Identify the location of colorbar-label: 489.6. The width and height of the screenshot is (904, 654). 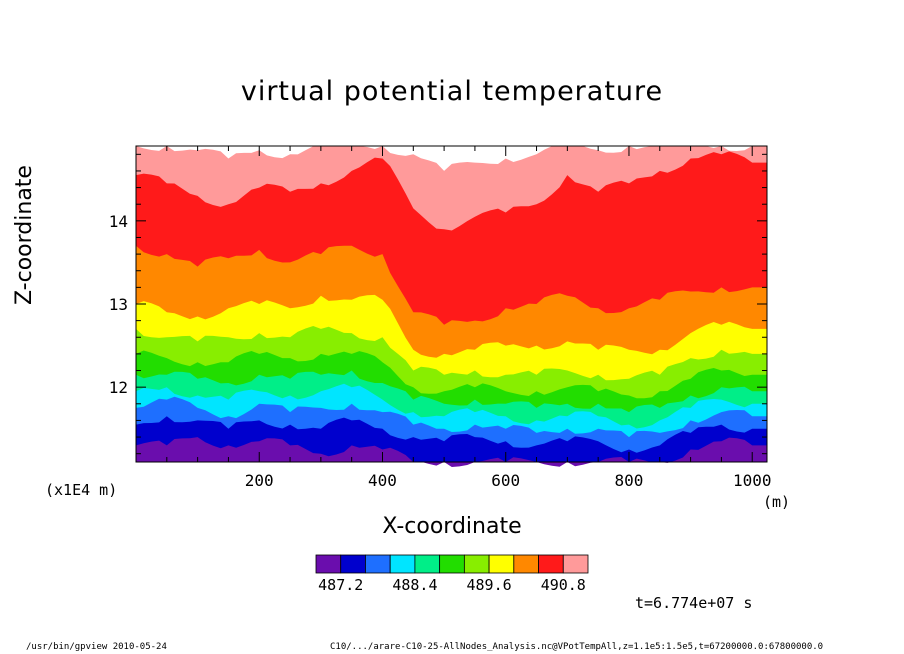
(489, 585).